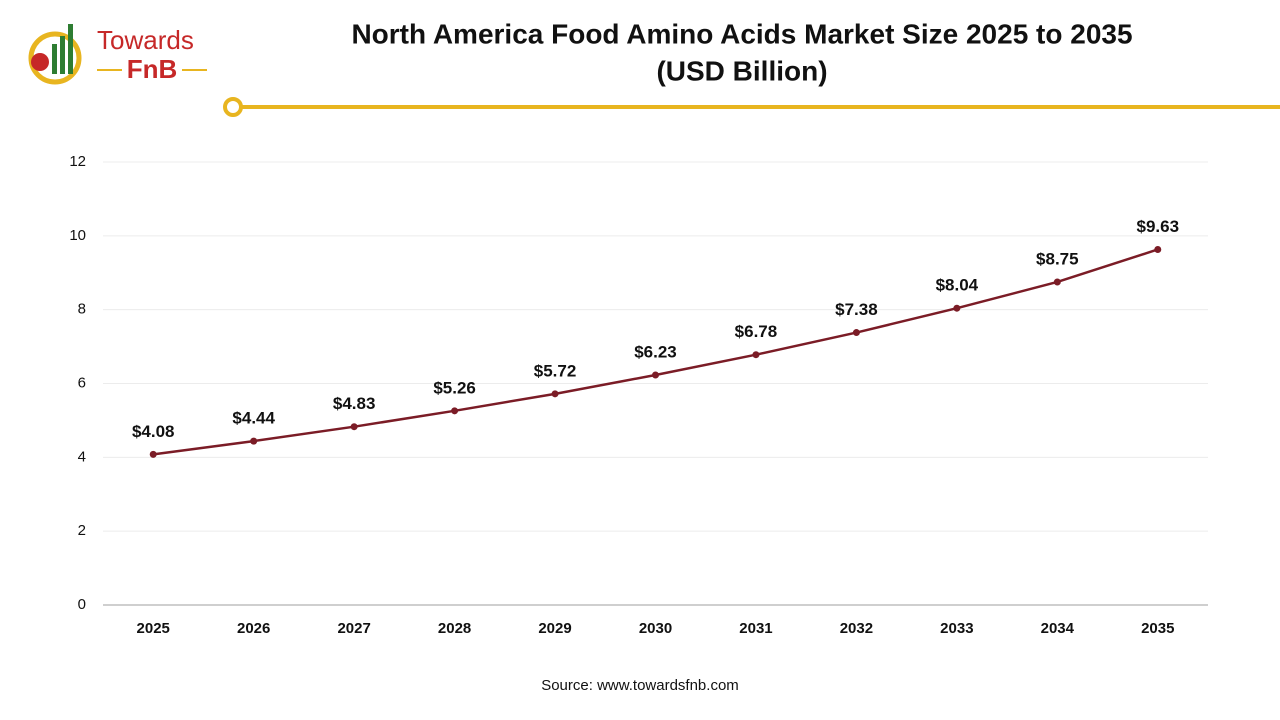  Describe the element at coordinates (1157, 628) in the screenshot. I see `x-tick-label: 2035` at that location.